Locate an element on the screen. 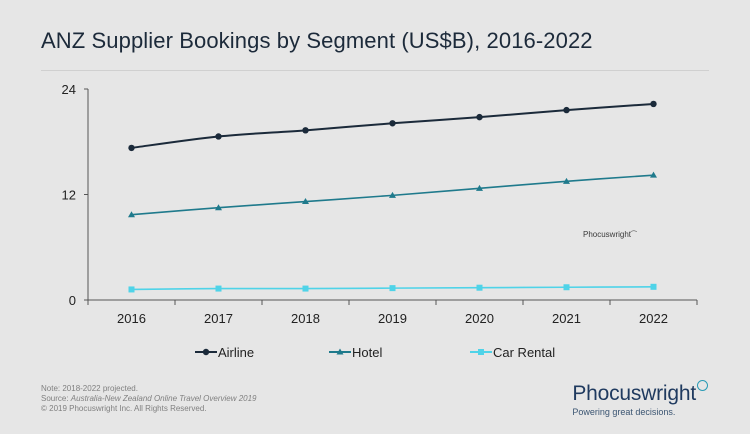 The image size is (750, 434). x-tick-label: 2020 is located at coordinates (479, 318).